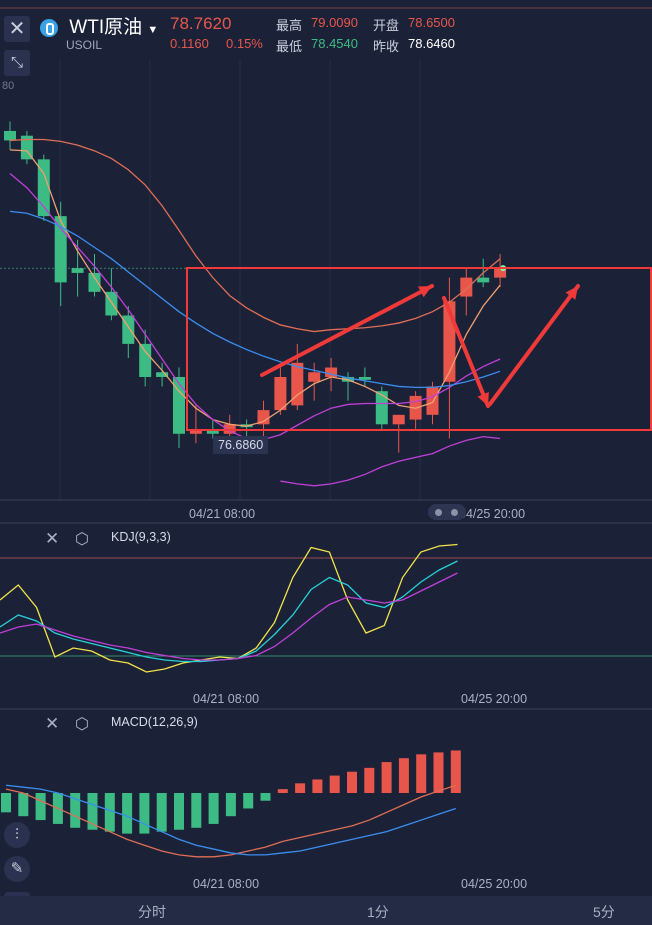 The width and height of the screenshot is (652, 925). What do you see at coordinates (201, 23) in the screenshot?
I see `last-price: 78.7620` at bounding box center [201, 23].